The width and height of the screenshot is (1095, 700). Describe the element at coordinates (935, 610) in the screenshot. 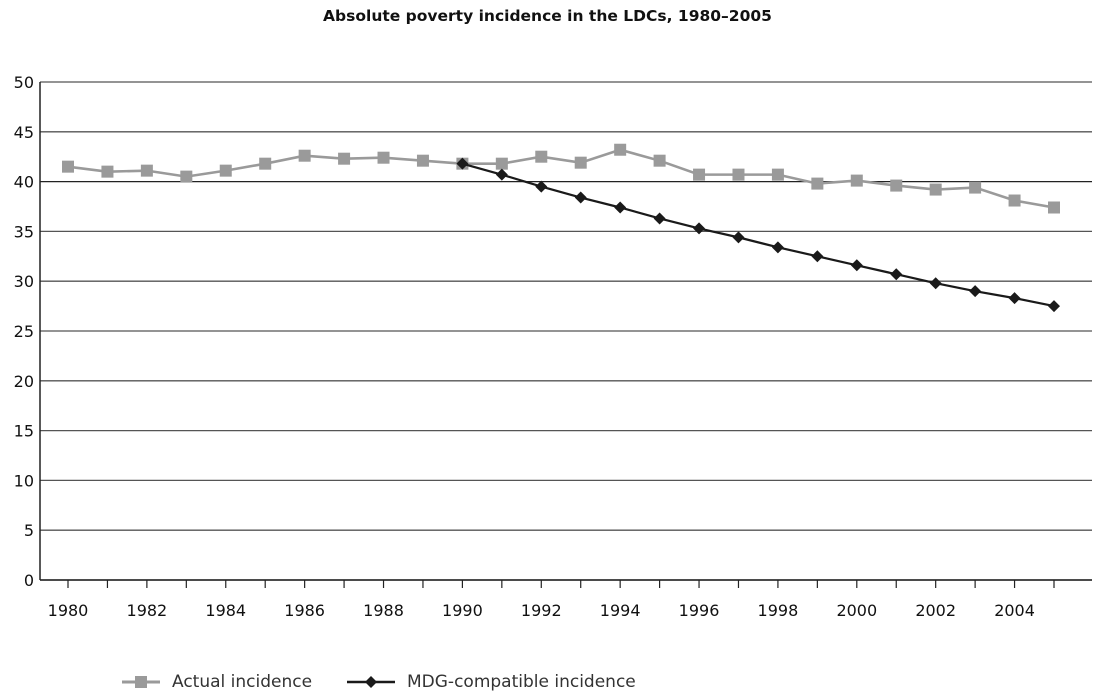

I see `x-tick-label-2002: 2002` at that location.